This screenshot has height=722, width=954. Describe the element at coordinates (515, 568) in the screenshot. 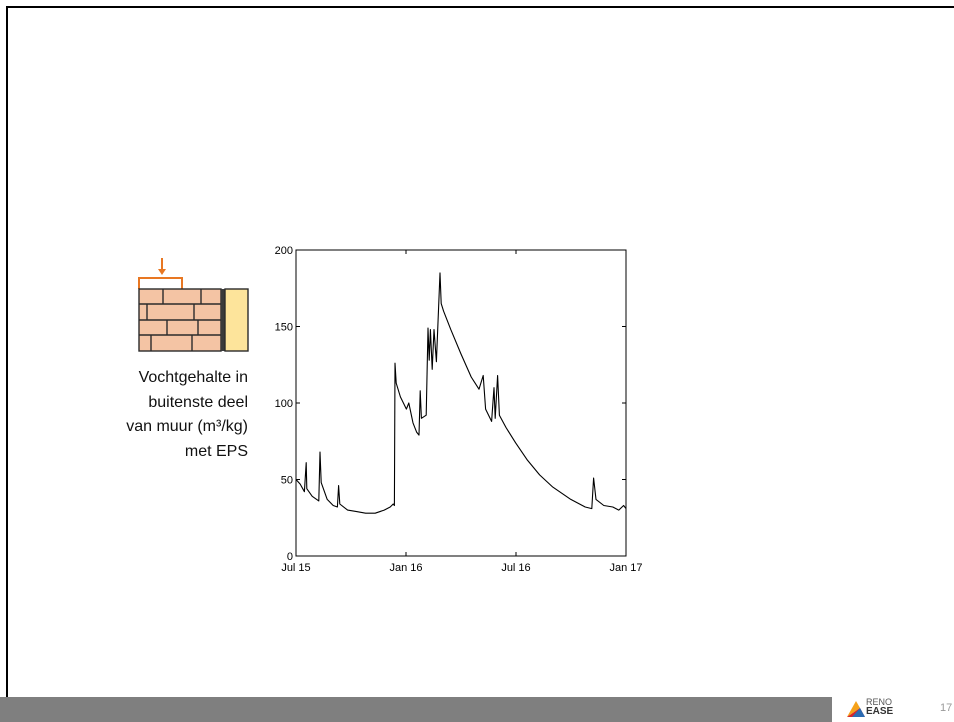

I see `x-tick-label: Jul 16` at that location.